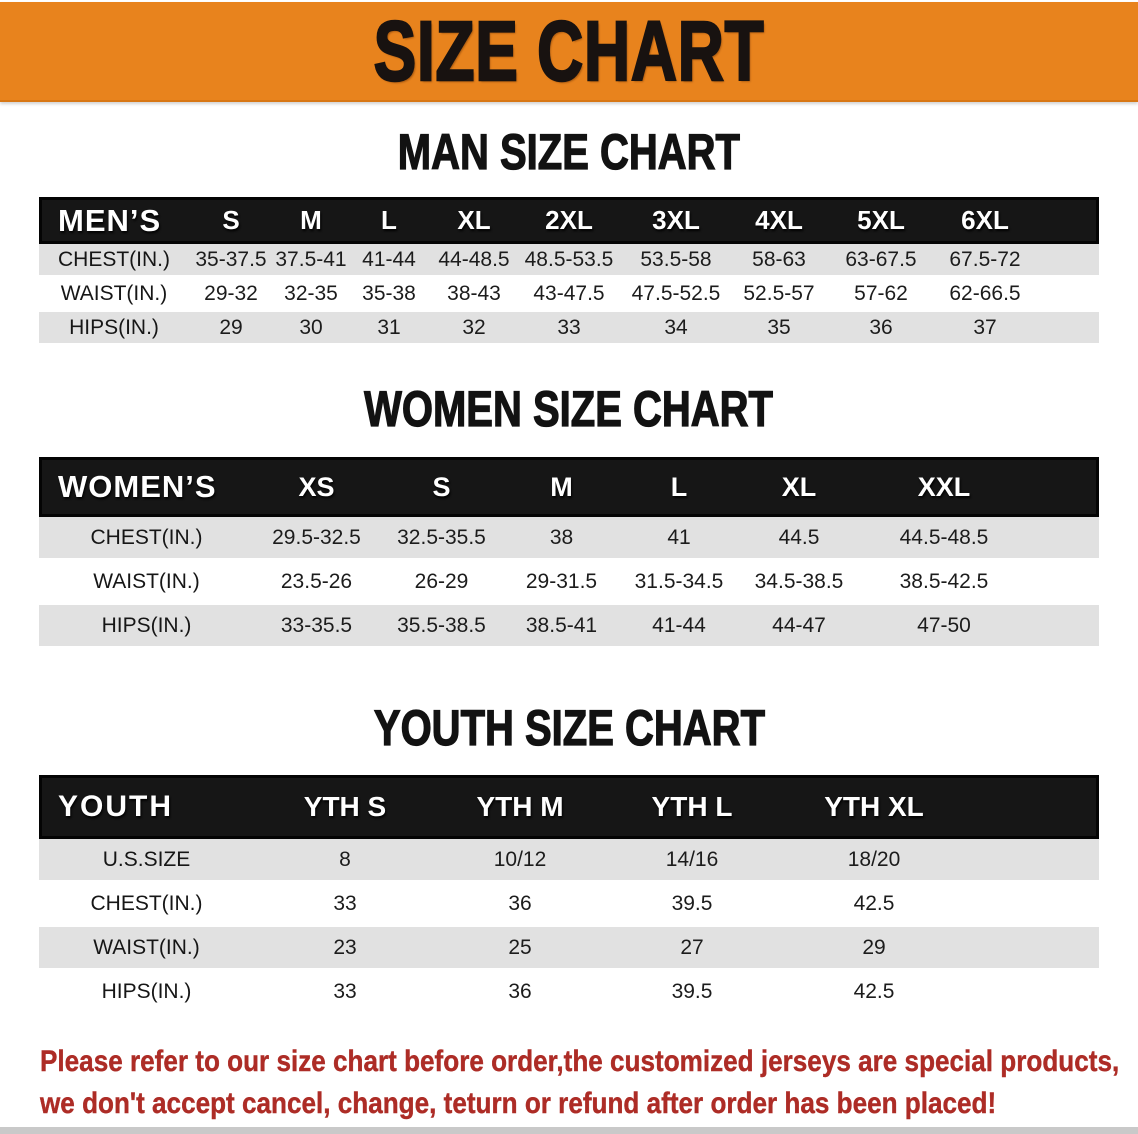 The height and width of the screenshot is (1134, 1138). Describe the element at coordinates (389, 329) in the screenshot. I see `size-value-cell: 31` at that location.